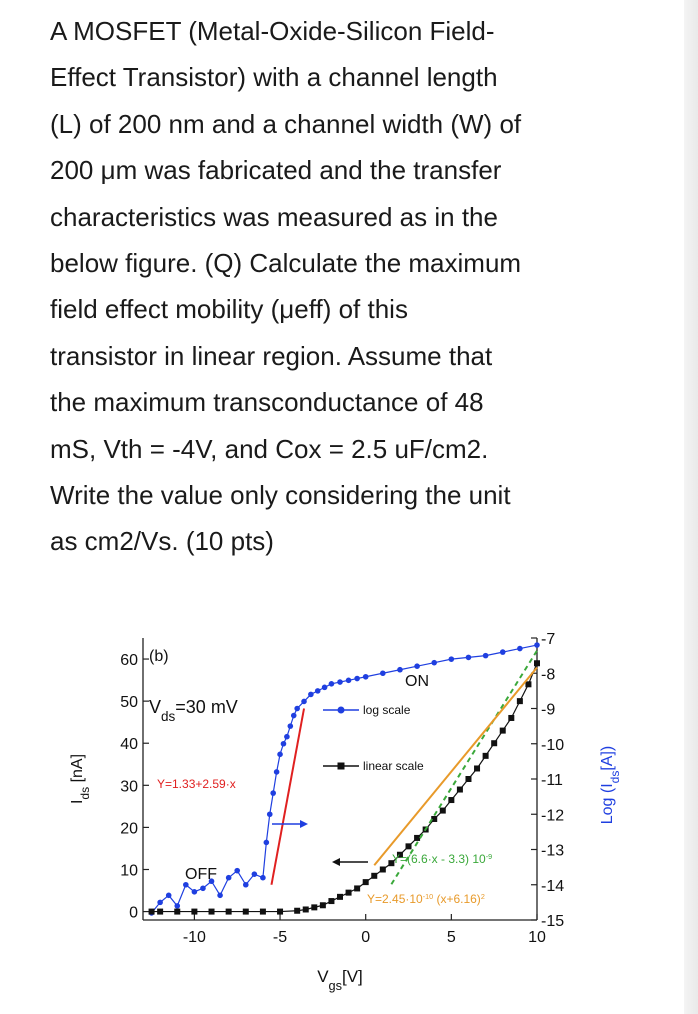  I want to click on off-label: OFF, so click(201, 874).